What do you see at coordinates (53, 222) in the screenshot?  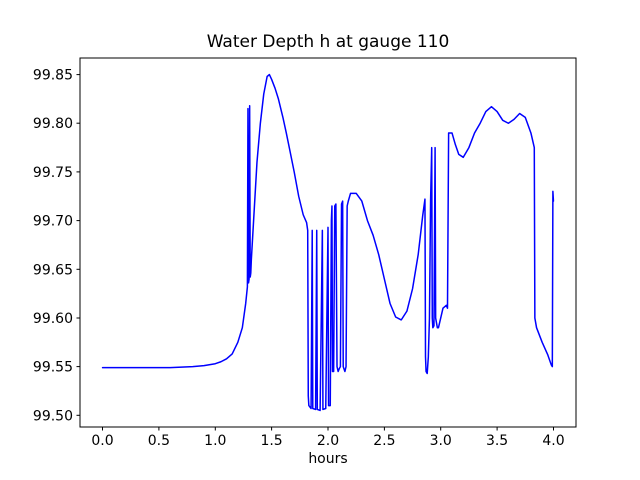 I see `y-tick-label: 99.70` at bounding box center [53, 222].